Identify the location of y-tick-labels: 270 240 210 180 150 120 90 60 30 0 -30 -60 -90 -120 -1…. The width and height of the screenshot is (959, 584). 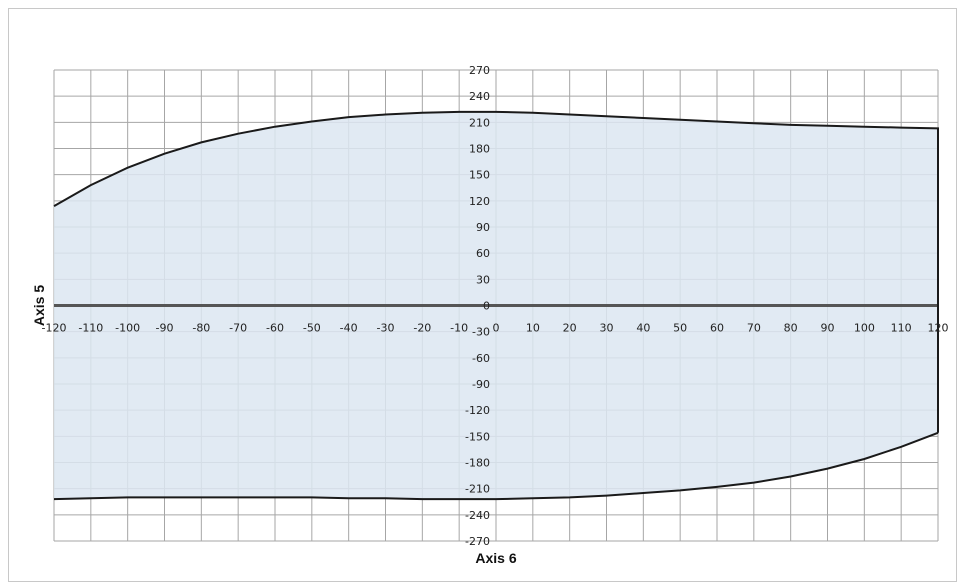
(477, 306).